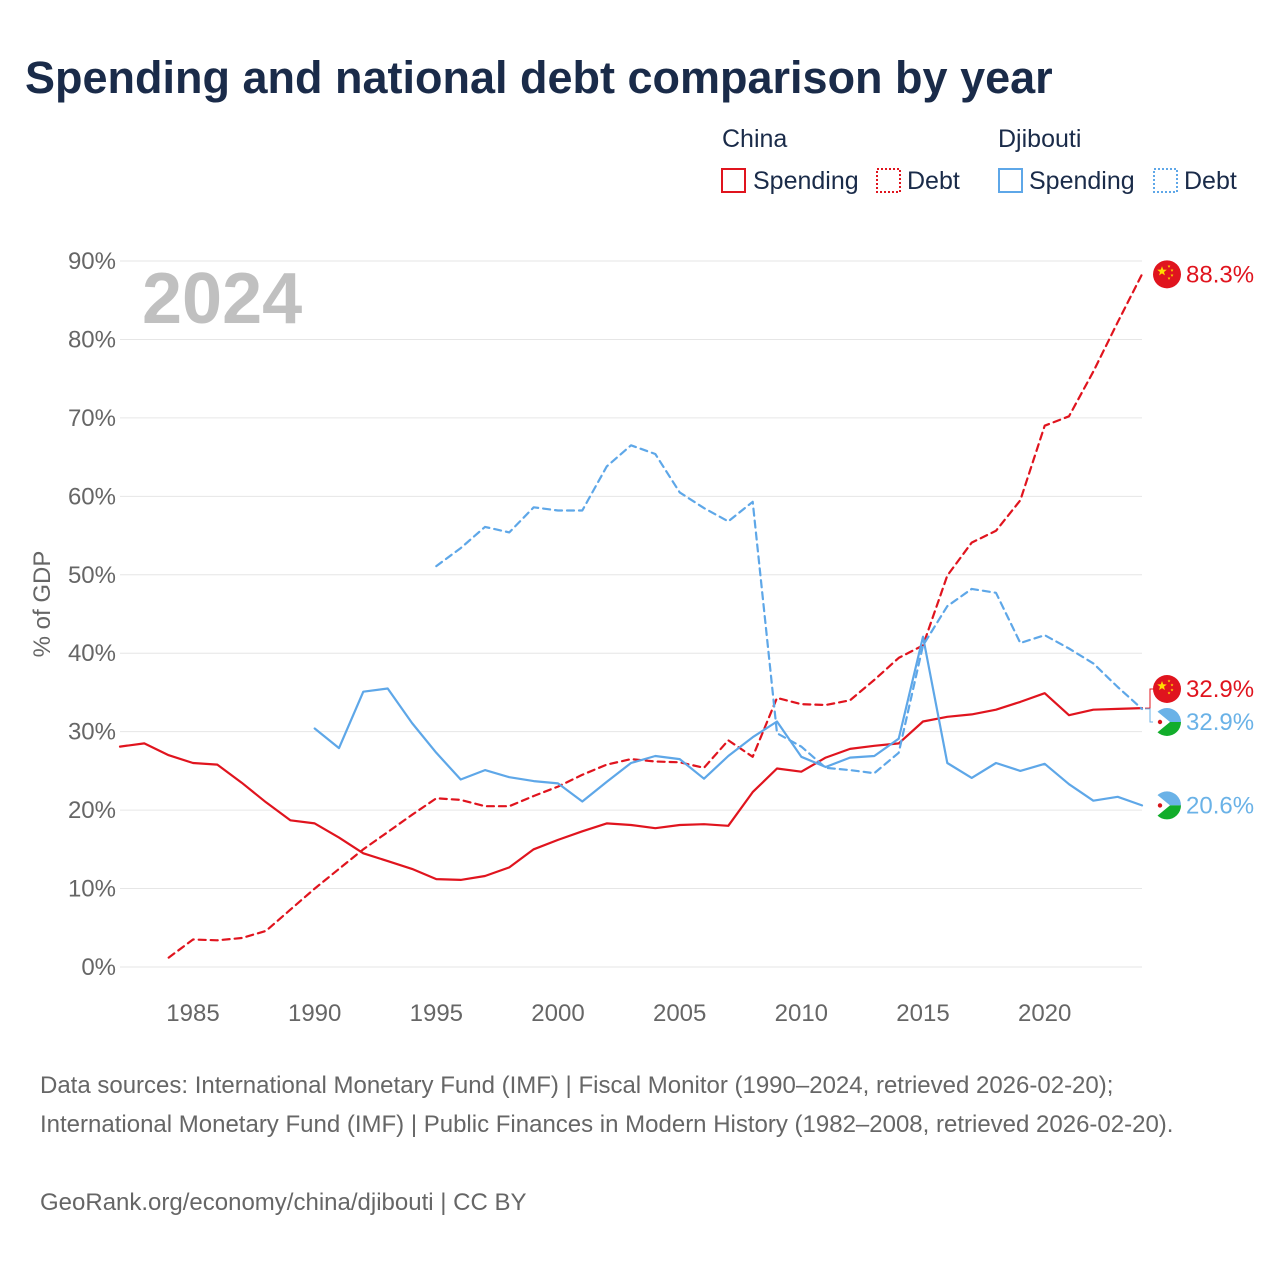 This screenshot has height=1280, width=1280. I want to click on x-tick-label: 2000, so click(557, 1013).